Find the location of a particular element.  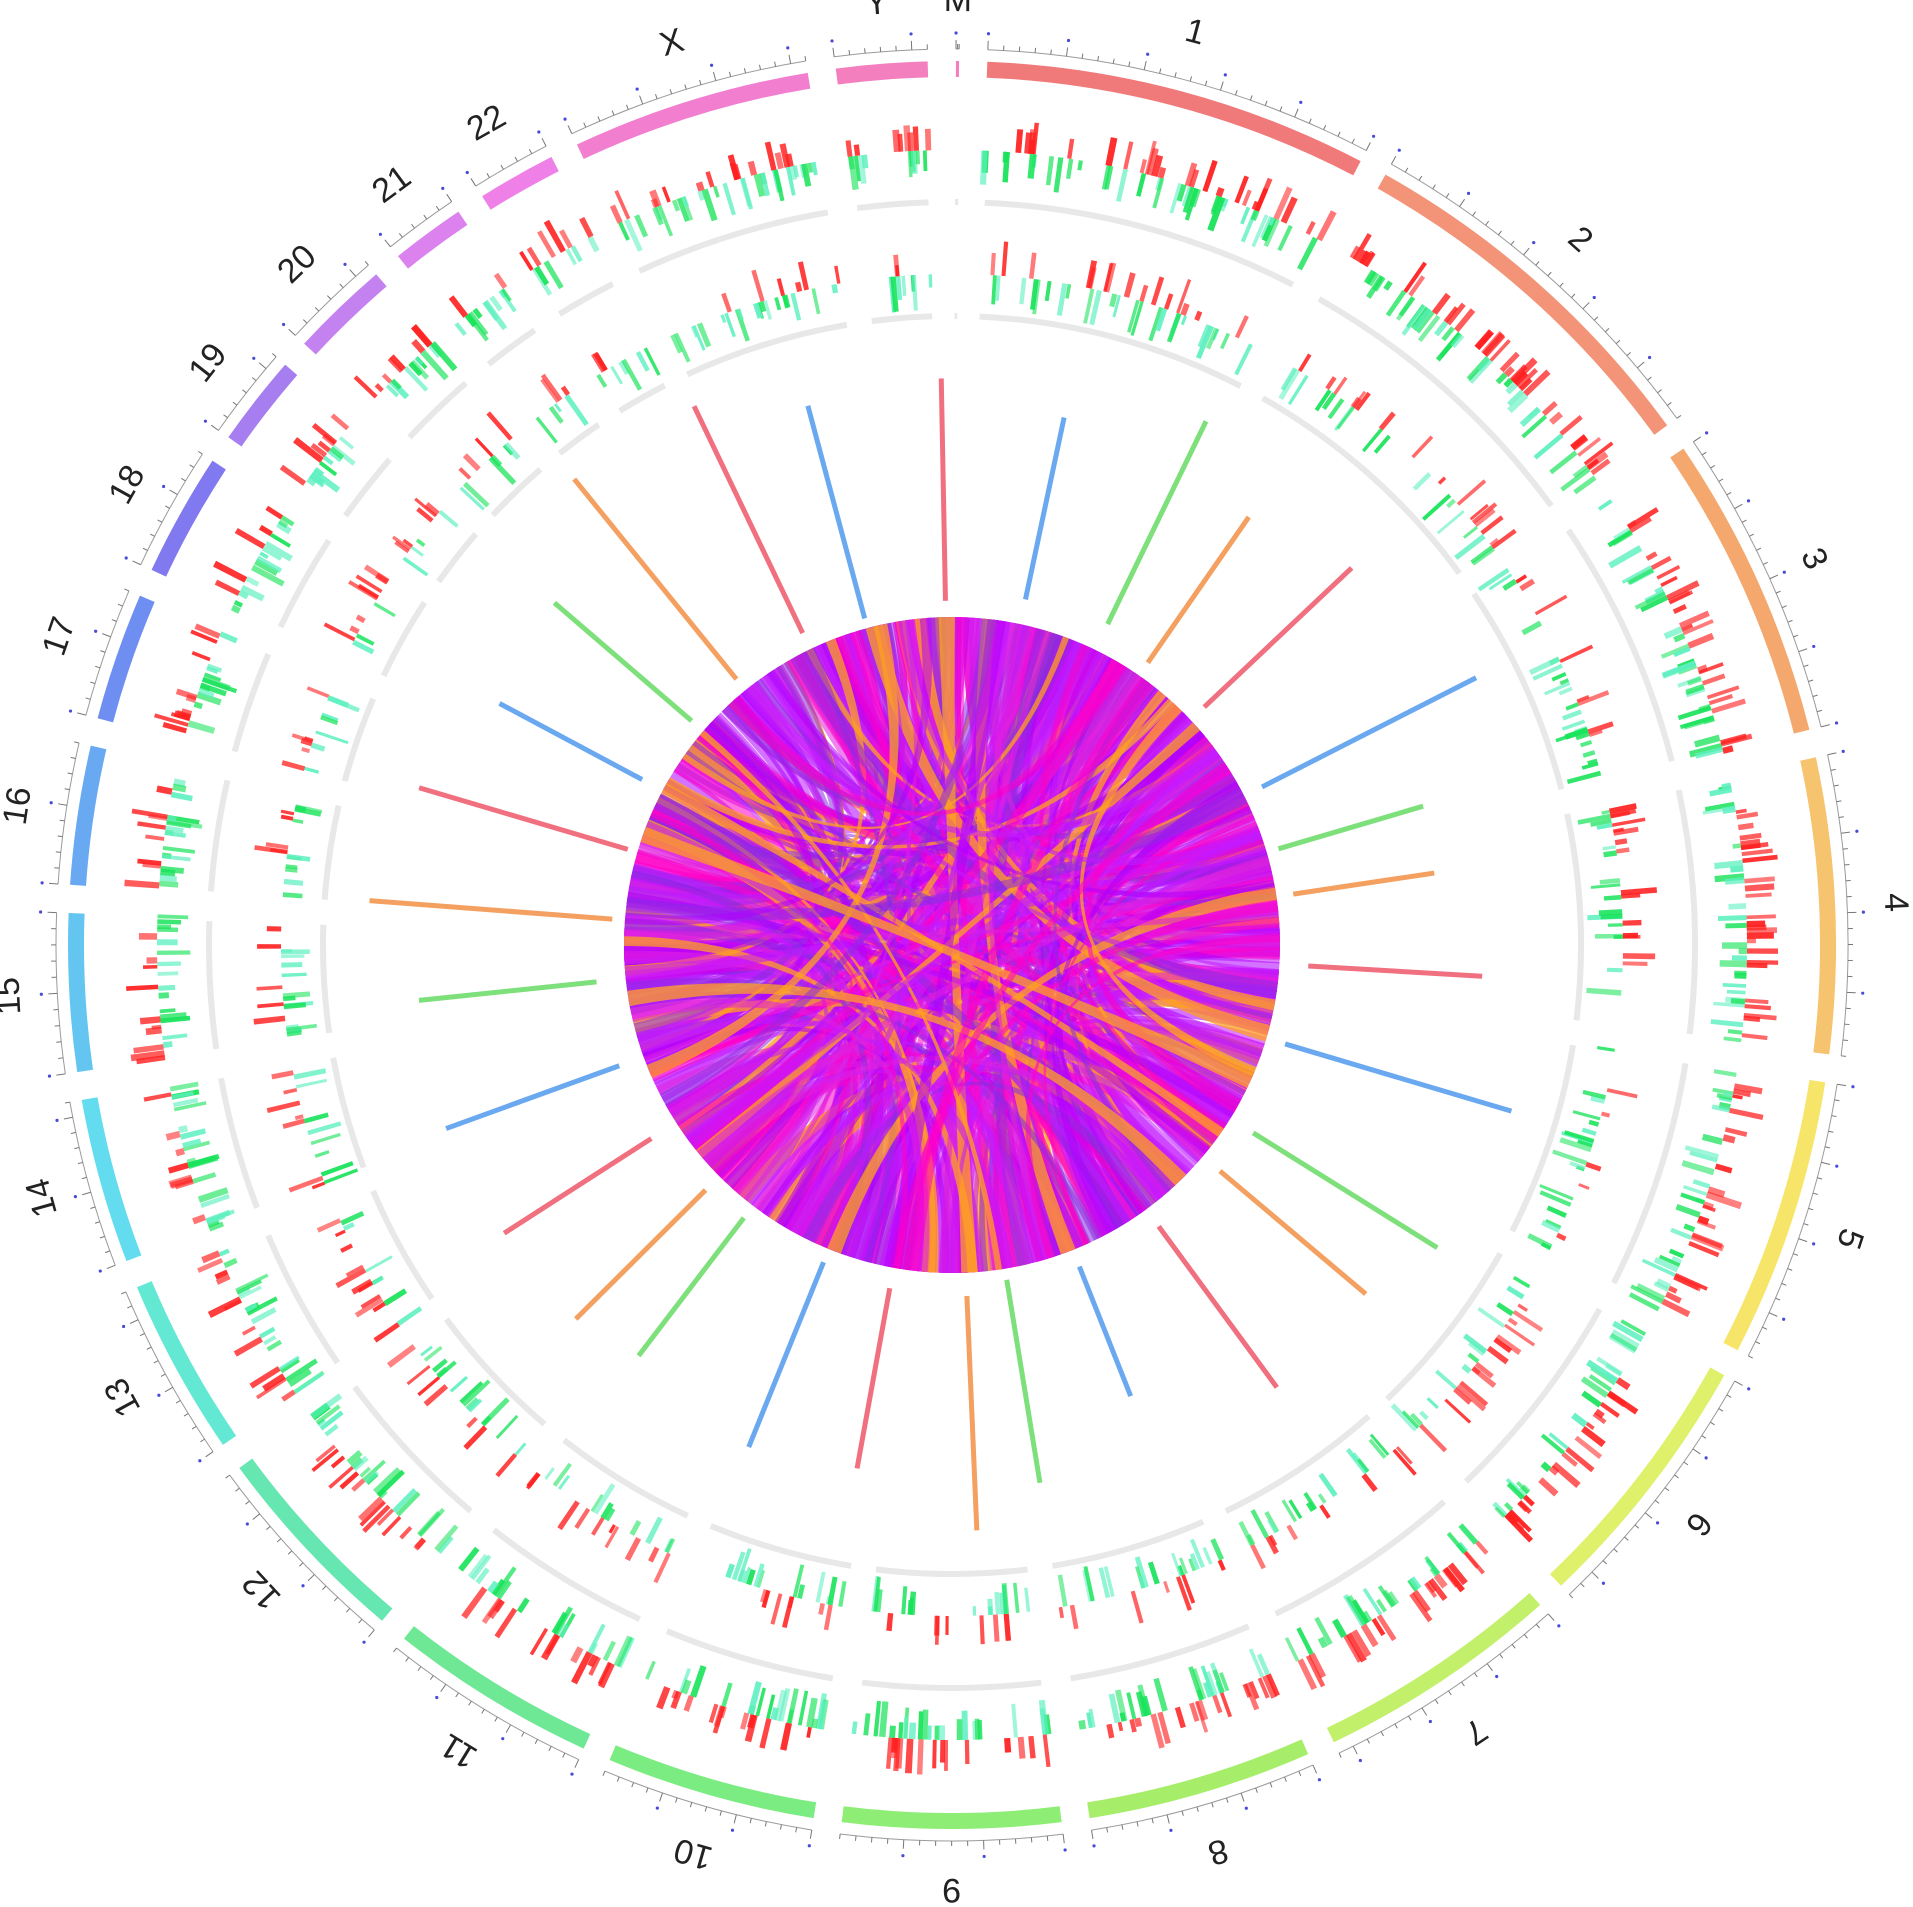

chromosome-label-12: 12 is located at coordinates (262, 1590).